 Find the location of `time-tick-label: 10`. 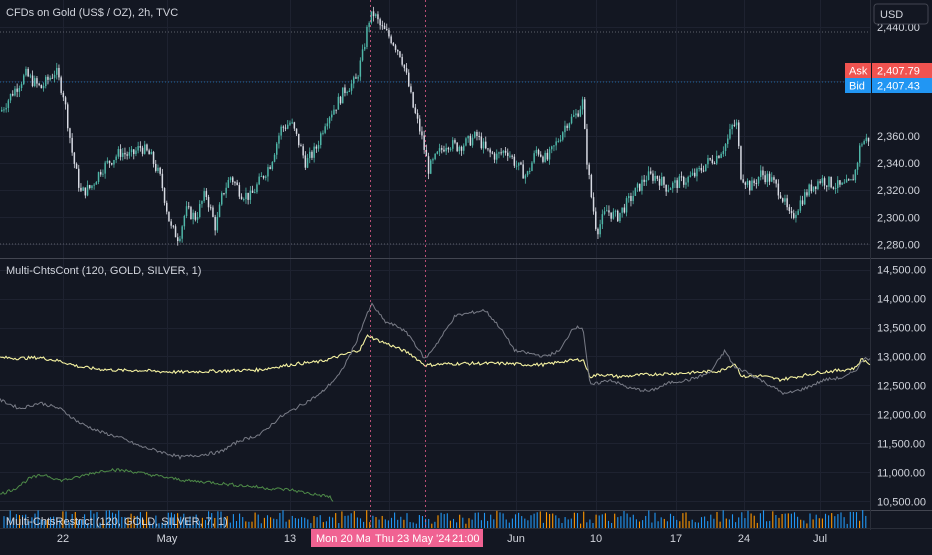

time-tick-label: 10 is located at coordinates (596, 539).